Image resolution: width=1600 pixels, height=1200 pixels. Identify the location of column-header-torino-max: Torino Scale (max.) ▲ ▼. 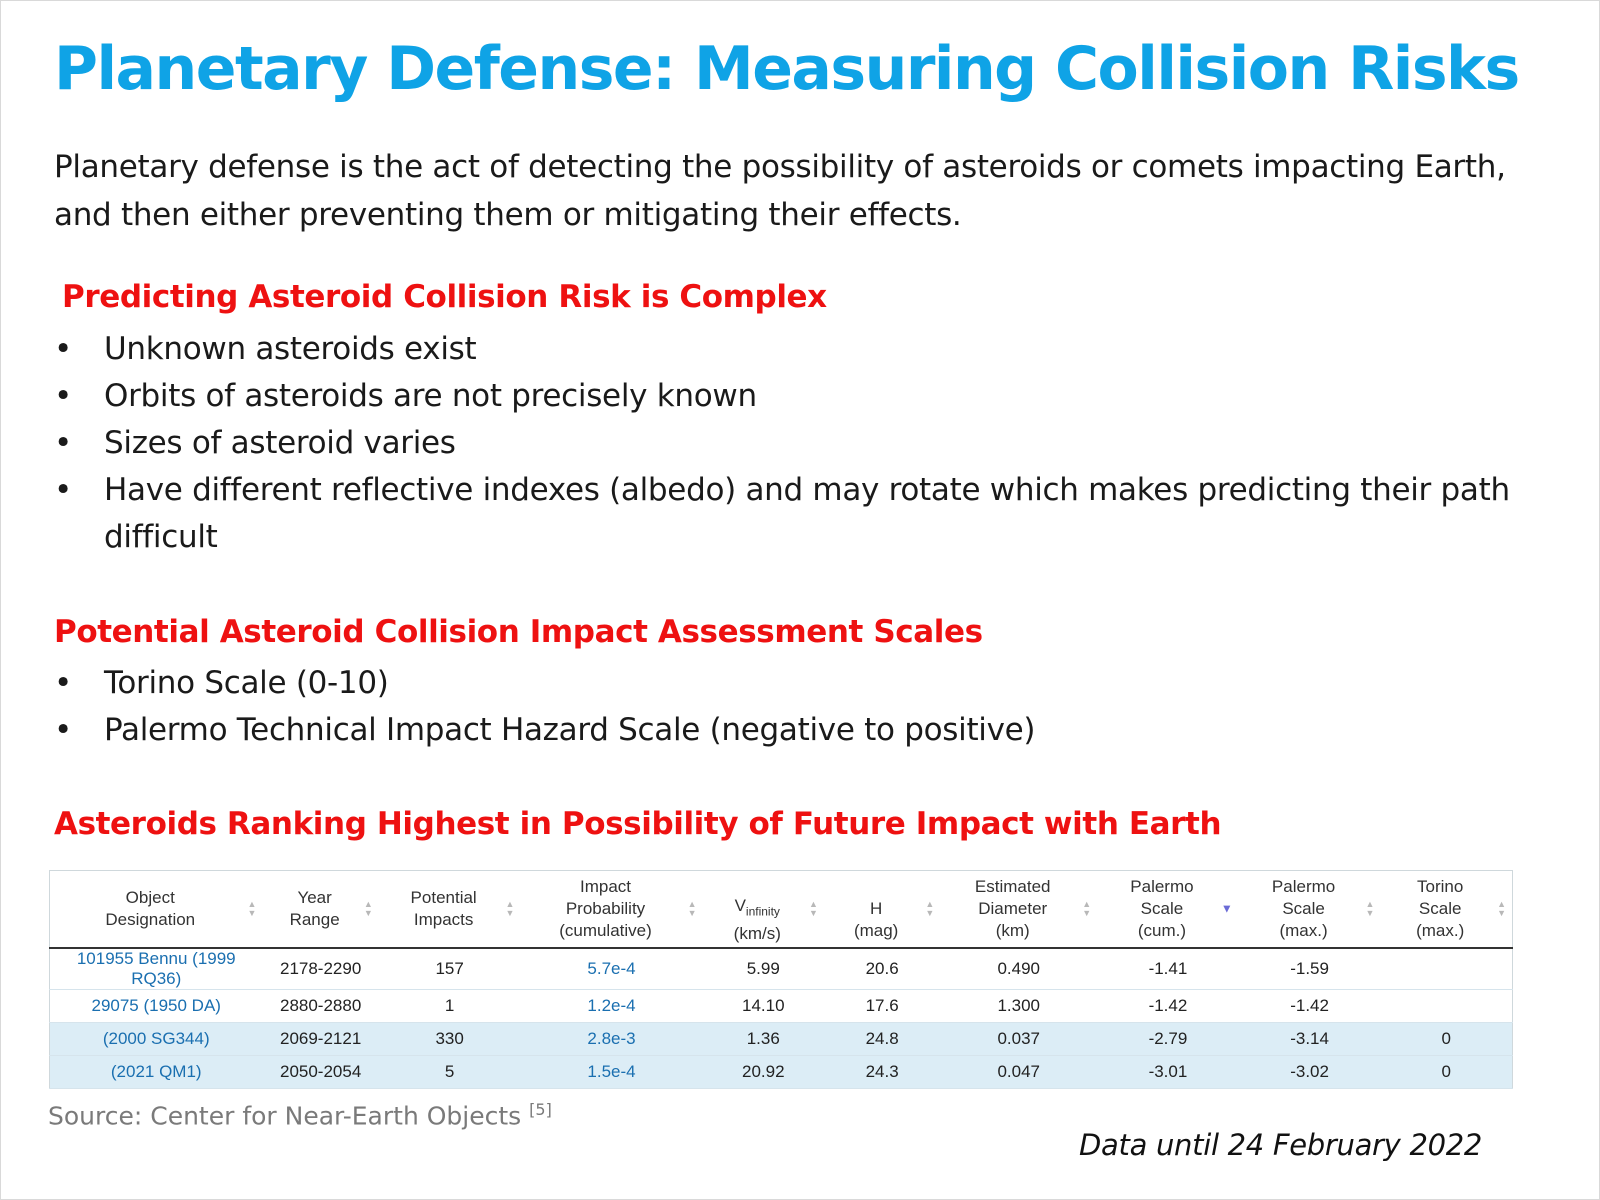
(1446, 909).